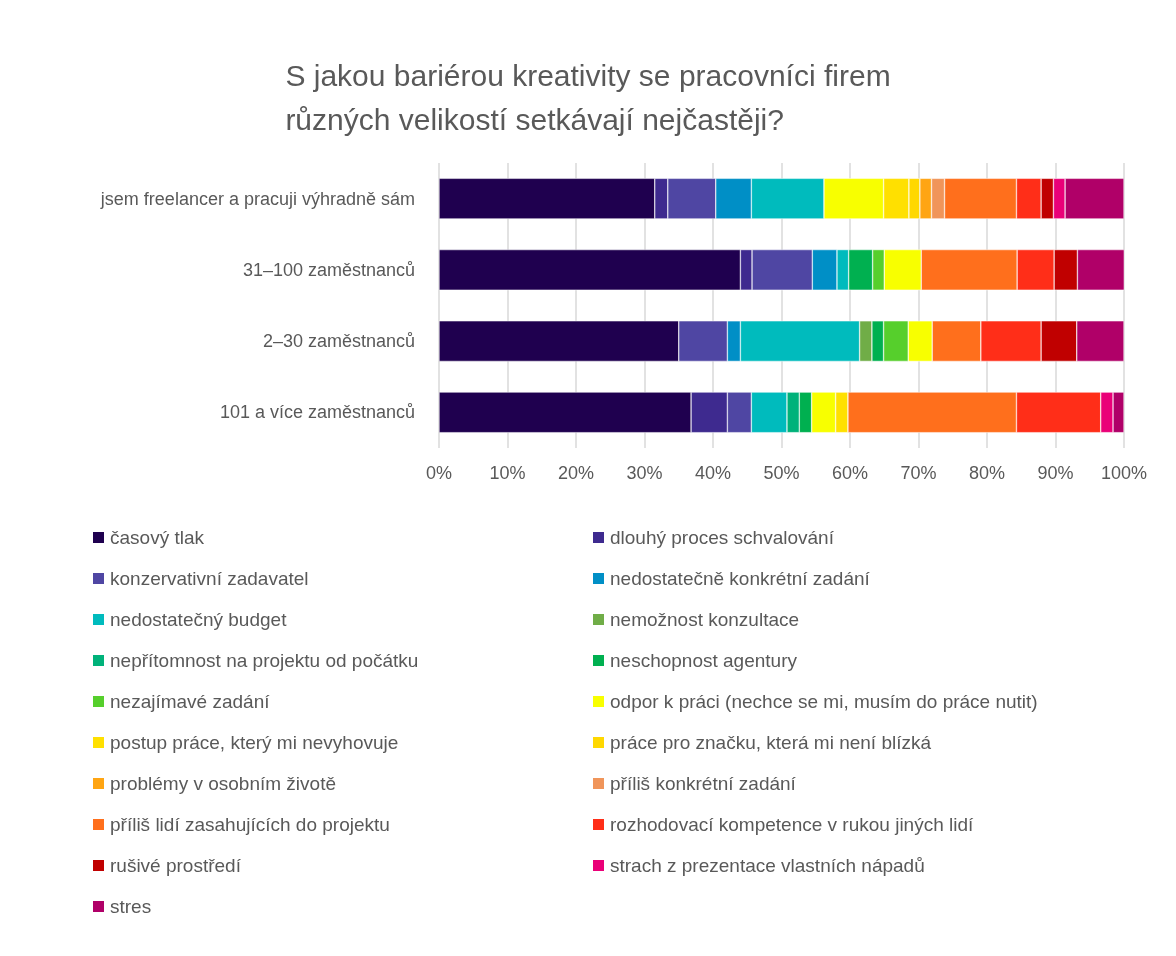 Image resolution: width=1176 pixels, height=956 pixels. I want to click on legend-label: rozhodovací kompetence v rukou jiných lidí, so click(792, 824).